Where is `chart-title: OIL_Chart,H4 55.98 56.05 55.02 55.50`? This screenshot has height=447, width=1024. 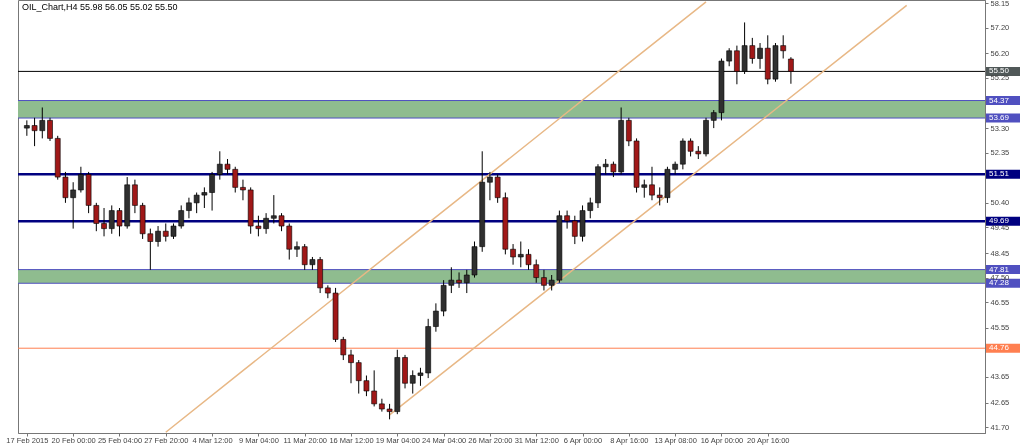
chart-title: OIL_Chart,H4 55.98 56.05 55.02 55.50 is located at coordinates (100, 7).